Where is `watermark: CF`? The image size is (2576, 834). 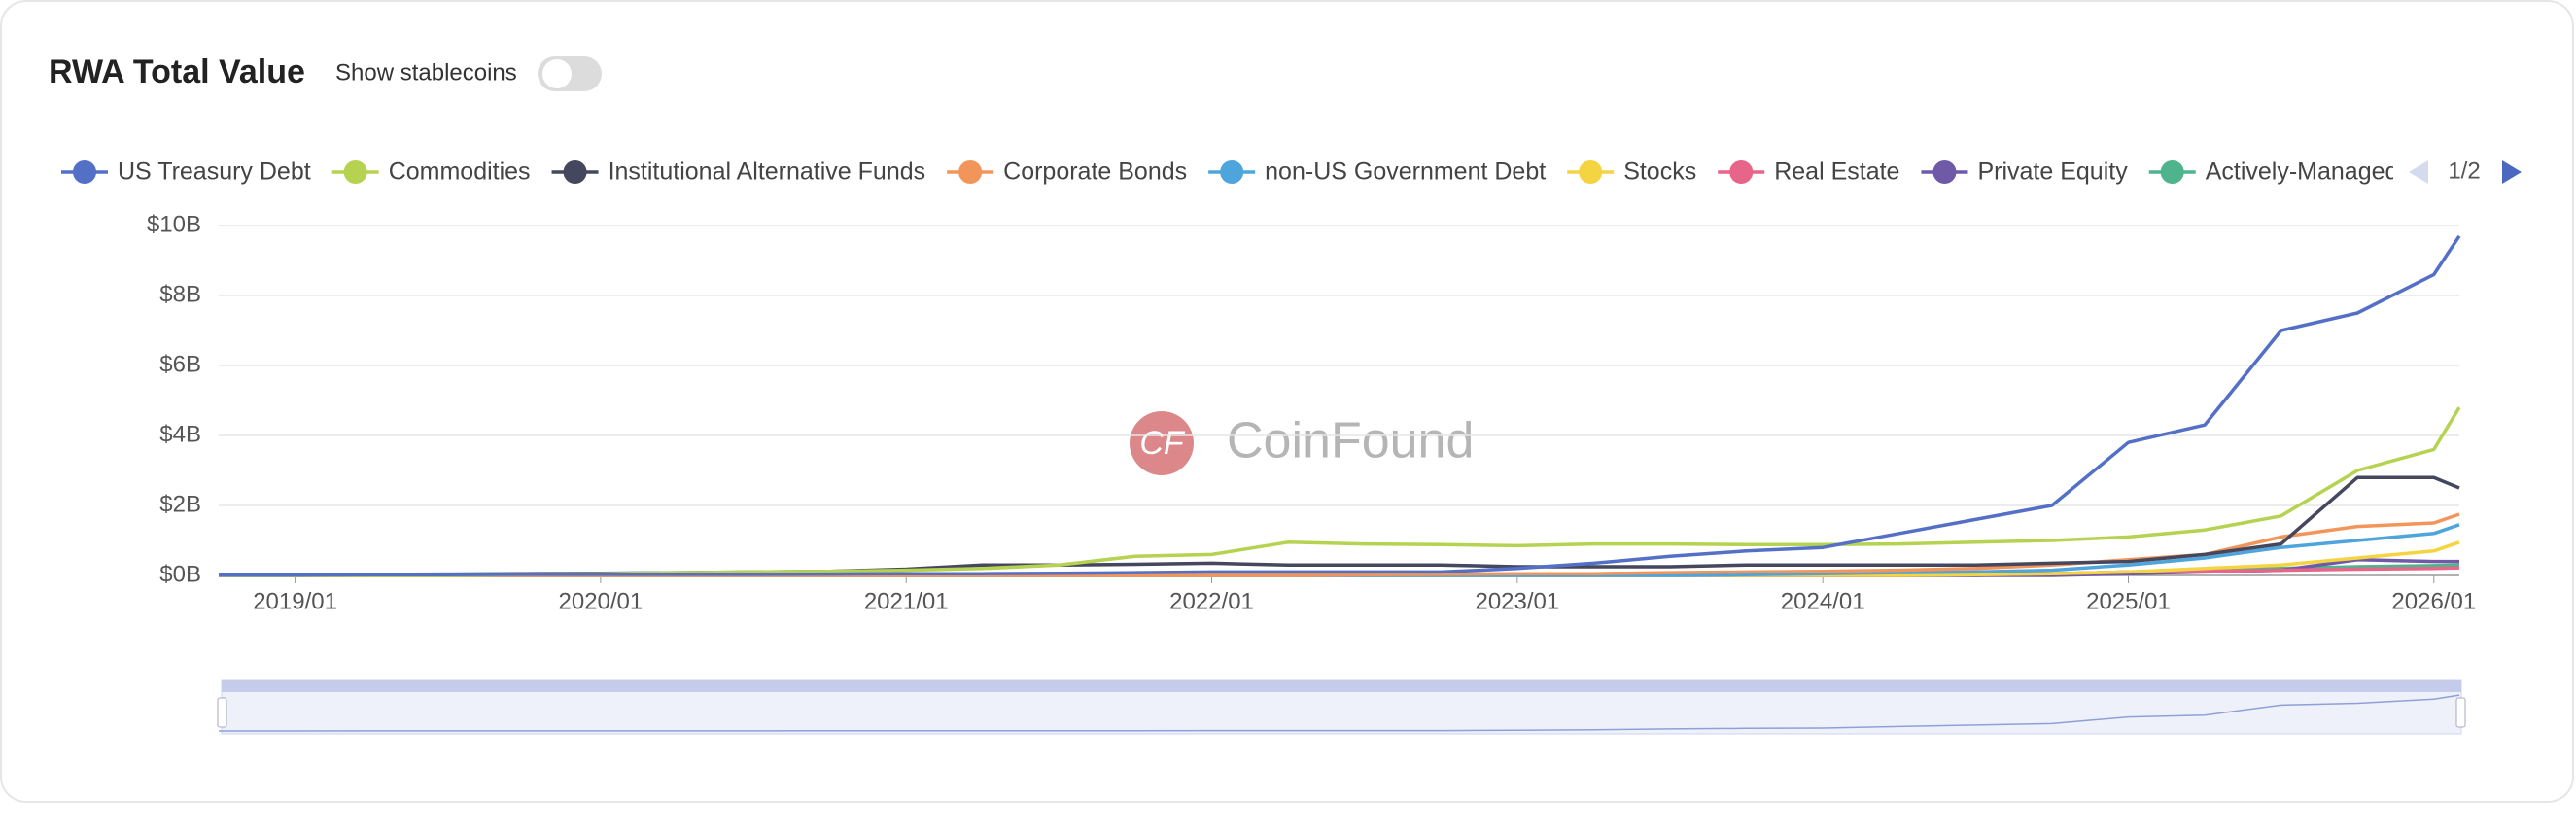 watermark: CF is located at coordinates (1162, 443).